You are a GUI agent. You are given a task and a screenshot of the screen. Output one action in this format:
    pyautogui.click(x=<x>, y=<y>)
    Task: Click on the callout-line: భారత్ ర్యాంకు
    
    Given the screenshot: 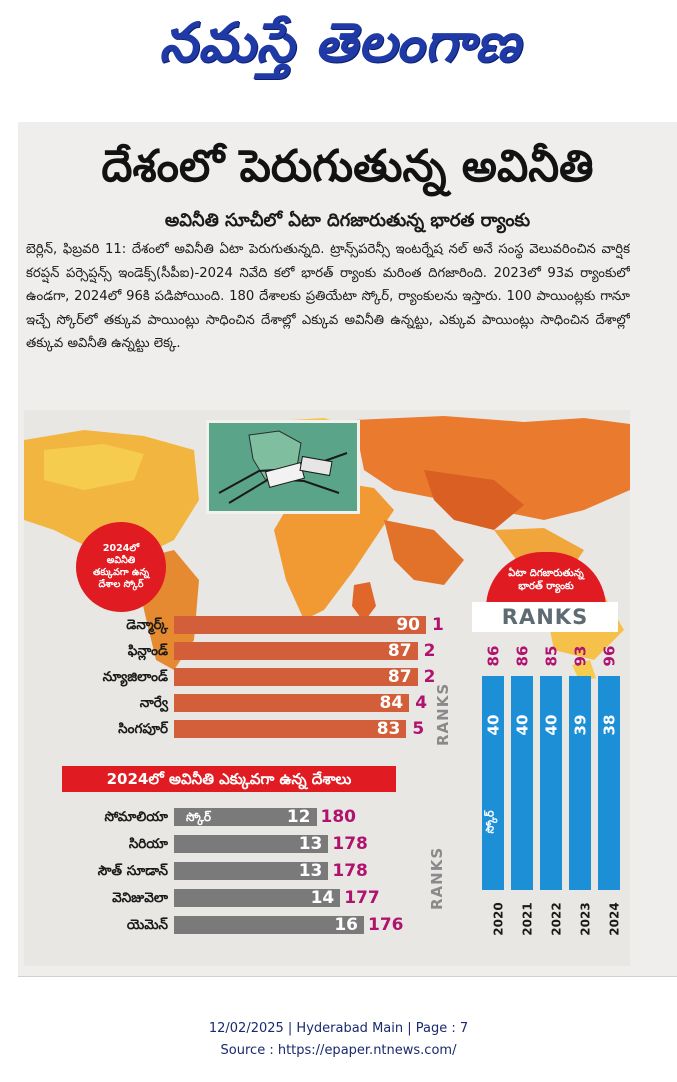 What is the action you would take?
    pyautogui.click(x=546, y=586)
    